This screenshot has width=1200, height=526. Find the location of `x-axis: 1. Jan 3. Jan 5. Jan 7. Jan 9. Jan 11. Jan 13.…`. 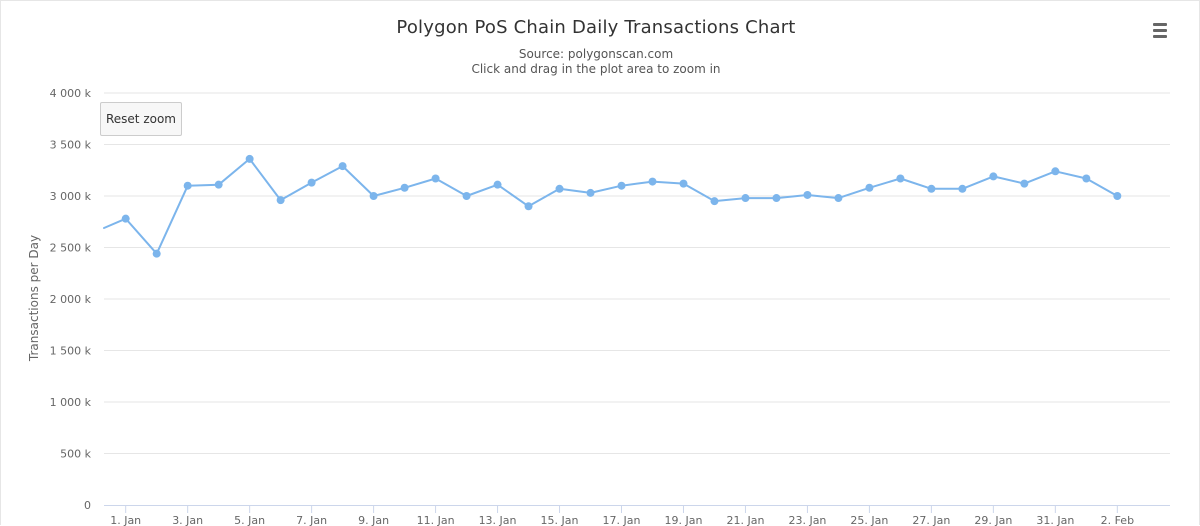

x-axis: 1. Jan 3. Jan 5. Jan 7. Jan 9. Jan 11. Jan 13.… is located at coordinates (637, 515).